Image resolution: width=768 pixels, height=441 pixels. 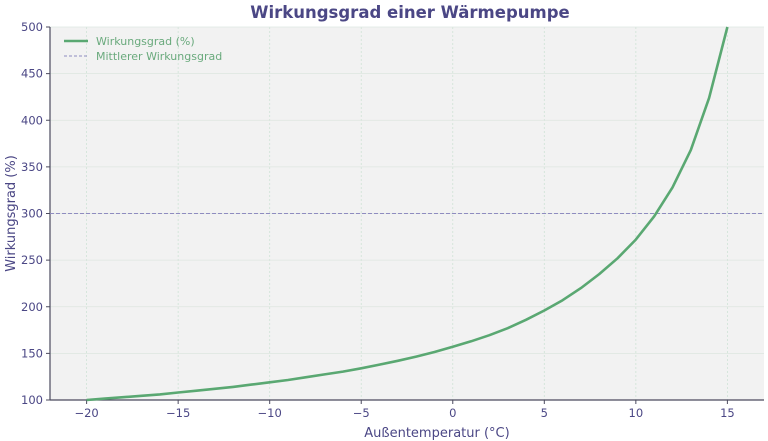 What do you see at coordinates (32, 260) in the screenshot?
I see `y-tick-label: 250` at bounding box center [32, 260].